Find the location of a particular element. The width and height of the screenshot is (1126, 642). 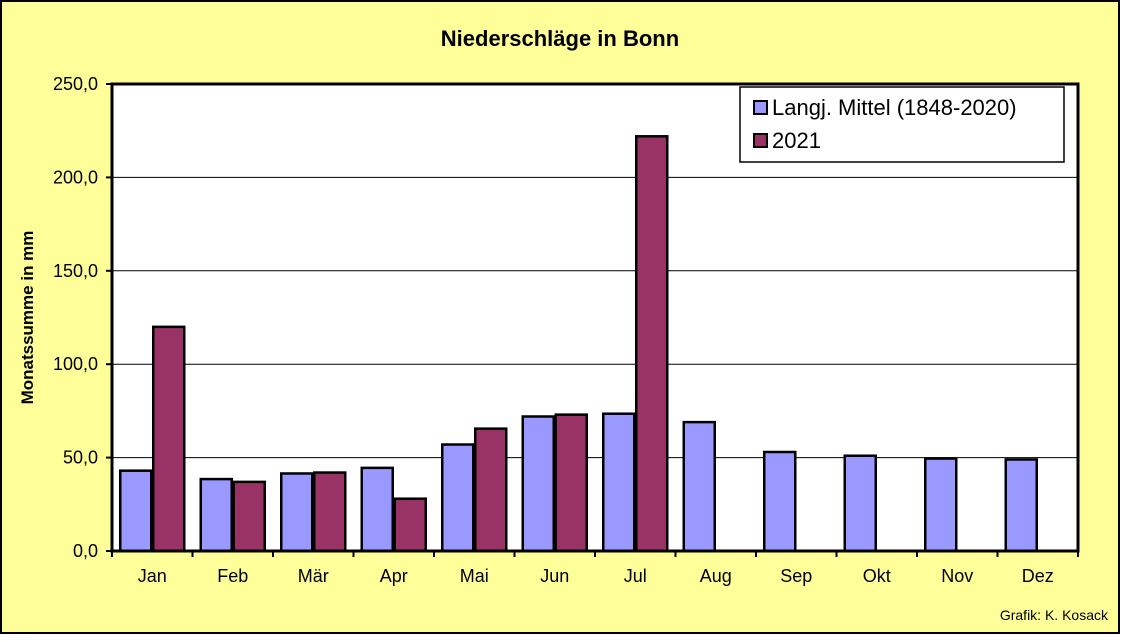

y-tick-label: 100,0 is located at coordinates (75, 364).